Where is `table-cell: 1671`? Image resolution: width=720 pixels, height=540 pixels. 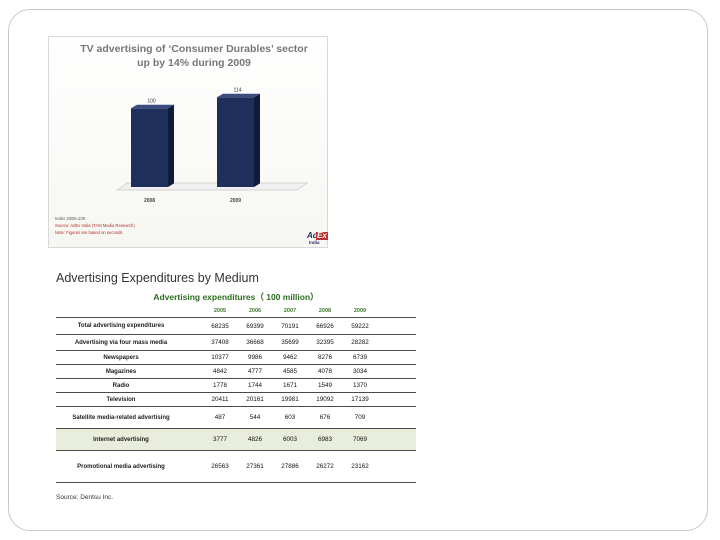 table-cell: 1671 is located at coordinates (289, 385).